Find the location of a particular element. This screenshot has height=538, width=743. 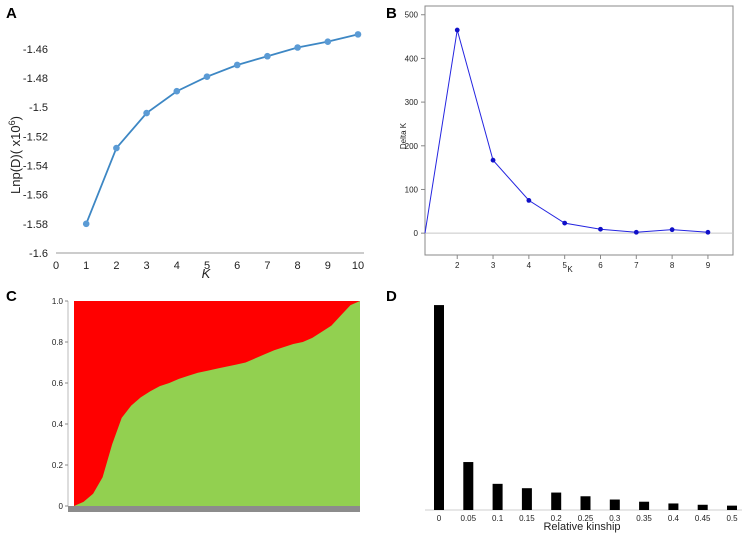

panel-b-y-tick-label: 200 is located at coordinates (412, 146).